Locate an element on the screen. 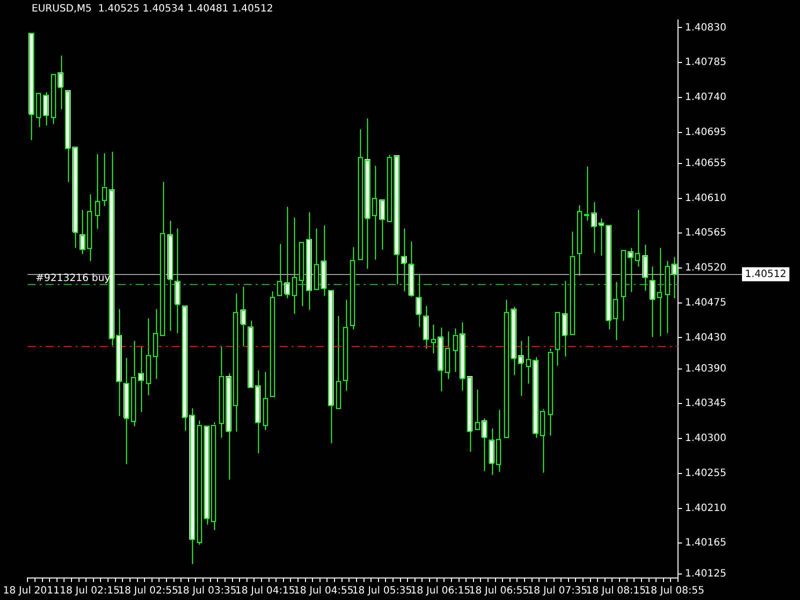 The height and width of the screenshot is (600, 800). x-tick-label: 18 Jul 04:55 is located at coordinates (324, 591).